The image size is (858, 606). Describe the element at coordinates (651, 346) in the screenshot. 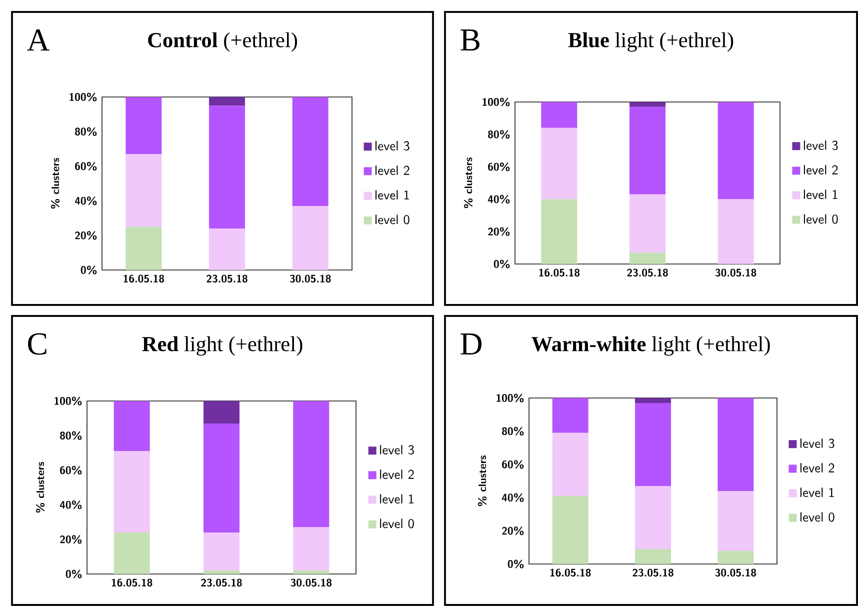

I see `chart-title: Warm-white light (+ethrel)` at that location.